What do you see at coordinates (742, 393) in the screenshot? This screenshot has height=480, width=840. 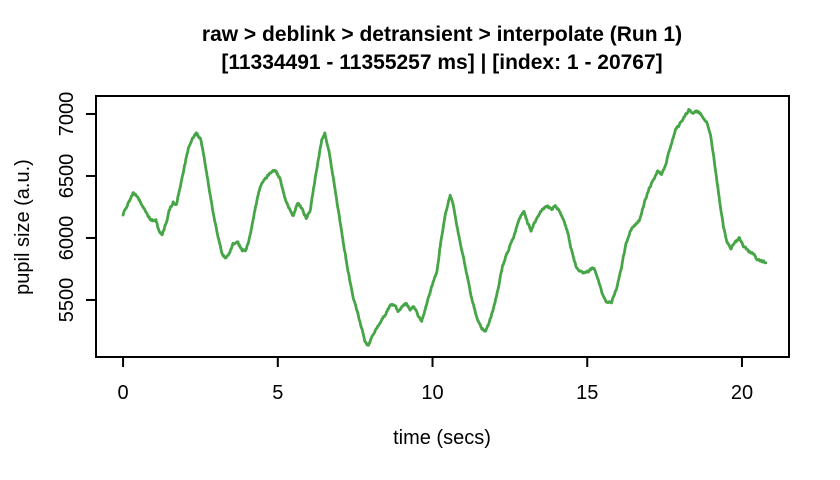 I see `x-tick-label: 20` at bounding box center [742, 393].